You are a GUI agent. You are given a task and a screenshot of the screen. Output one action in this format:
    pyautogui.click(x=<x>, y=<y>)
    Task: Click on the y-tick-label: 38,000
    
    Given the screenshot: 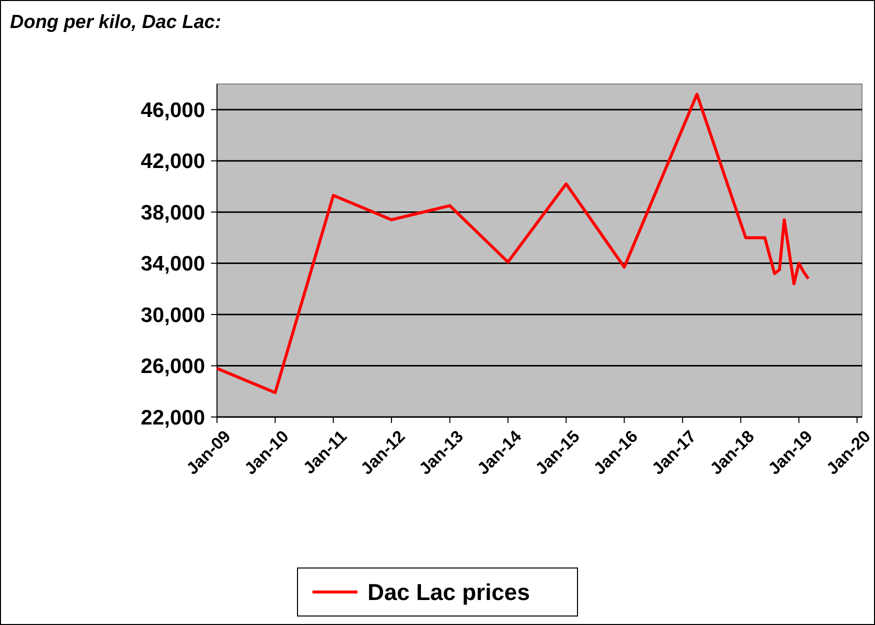 What is the action you would take?
    pyautogui.click(x=172, y=212)
    